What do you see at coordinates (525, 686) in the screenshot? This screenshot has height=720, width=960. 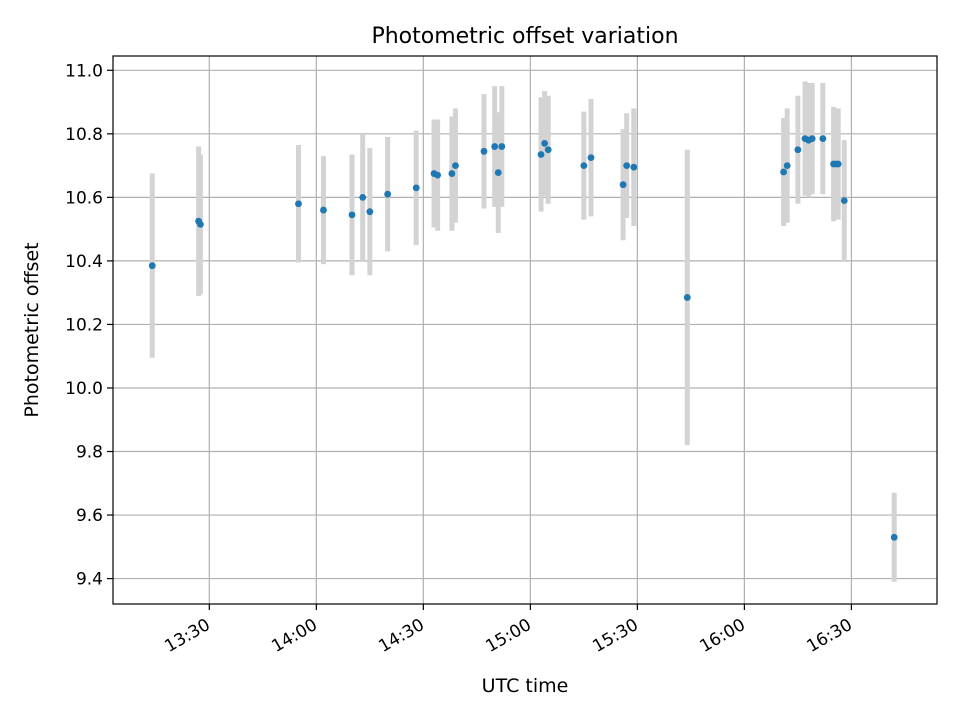 I see `x-axis-label: UTC time` at bounding box center [525, 686].